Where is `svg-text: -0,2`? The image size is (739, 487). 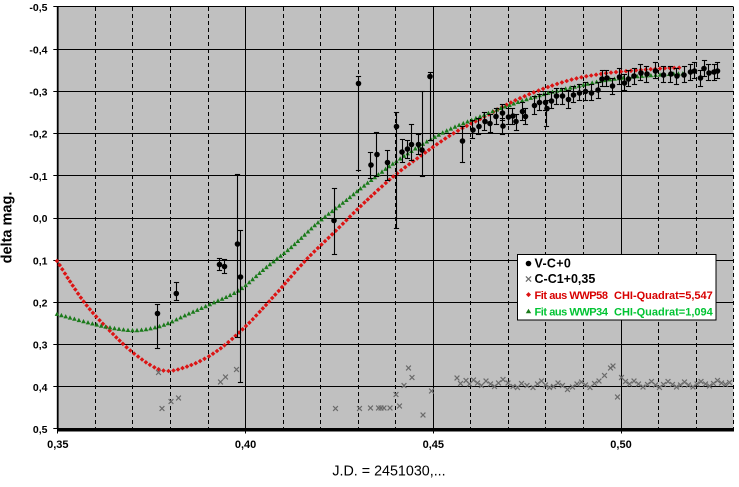 svg-text: -0,2 is located at coordinates (38, 135).